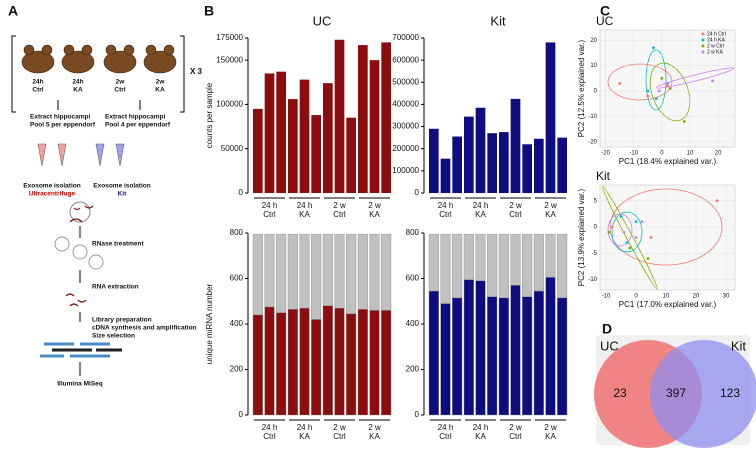  What do you see at coordinates (633, 154) in the screenshot?
I see `x-tick-label: -10` at bounding box center [633, 154].